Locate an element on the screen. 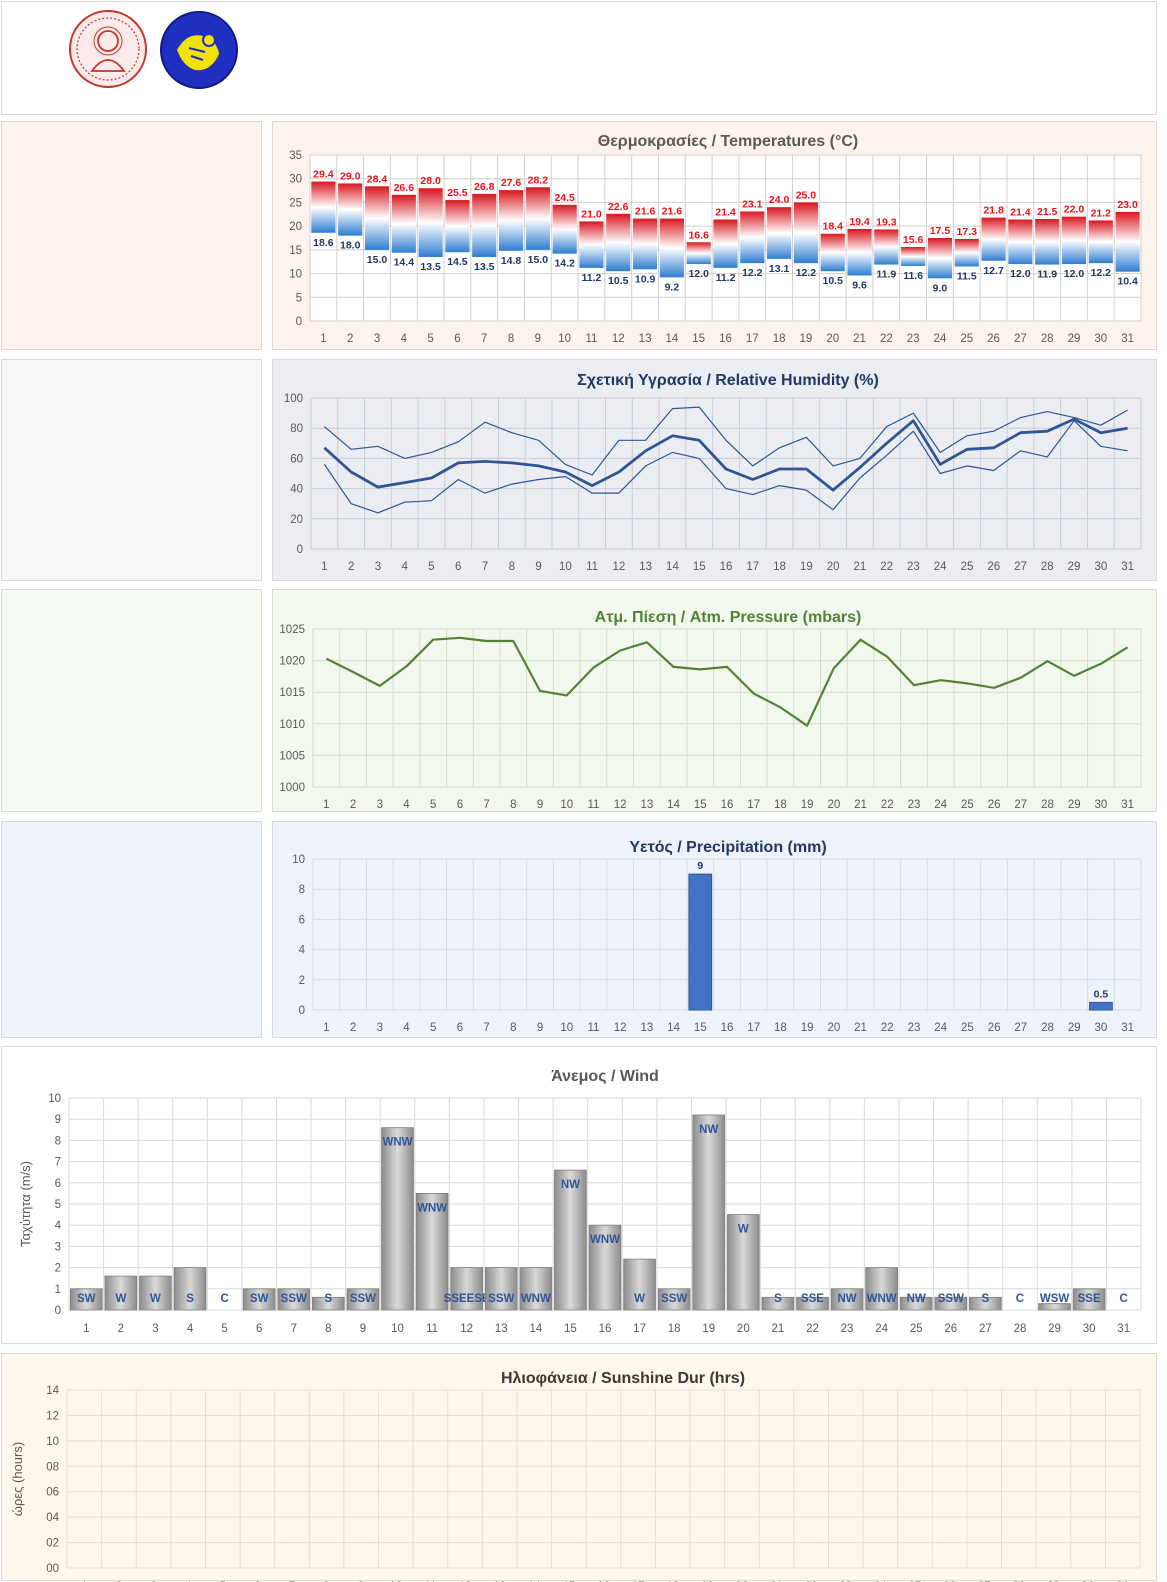 The image size is (1167, 1582). university-seal-logo is located at coordinates (108, 49).